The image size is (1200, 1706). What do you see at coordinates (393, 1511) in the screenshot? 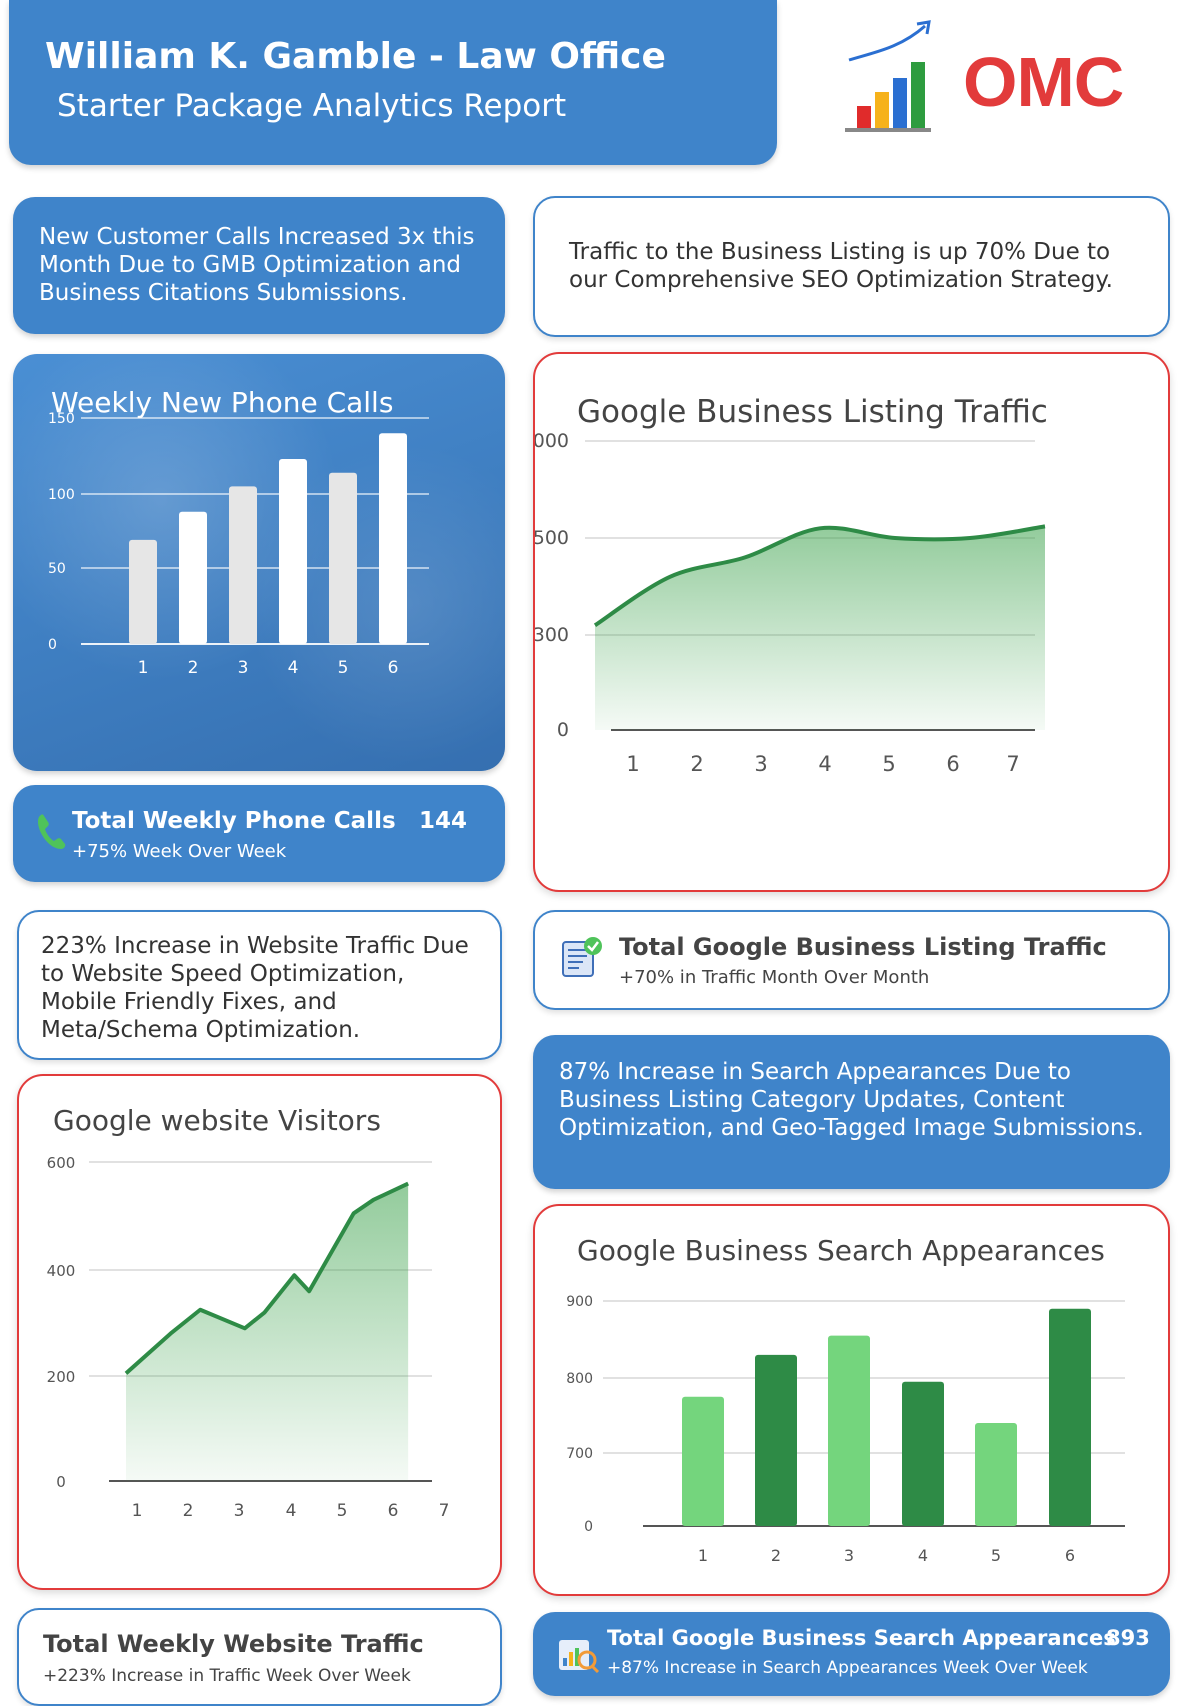
I see `visitors-xtick-label: 6` at bounding box center [393, 1511].